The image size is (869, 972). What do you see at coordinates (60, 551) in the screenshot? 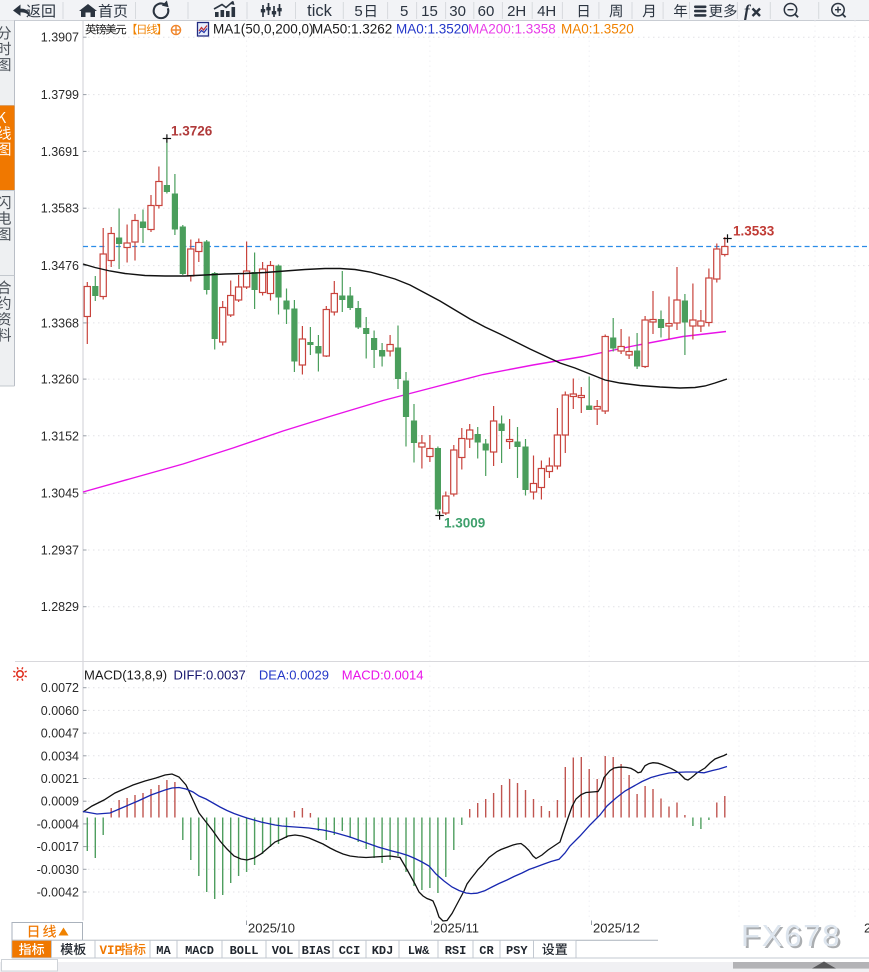
I see `svg-text: 1.2937` at bounding box center [60, 551].